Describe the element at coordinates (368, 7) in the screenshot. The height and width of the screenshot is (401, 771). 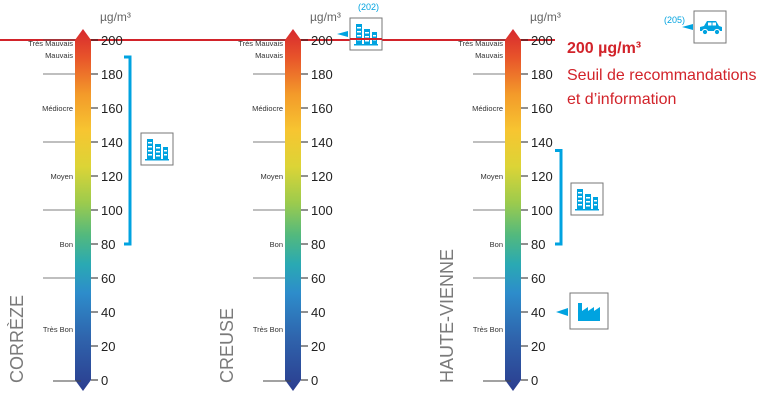
I see `peak-value-label: (202)` at that location.